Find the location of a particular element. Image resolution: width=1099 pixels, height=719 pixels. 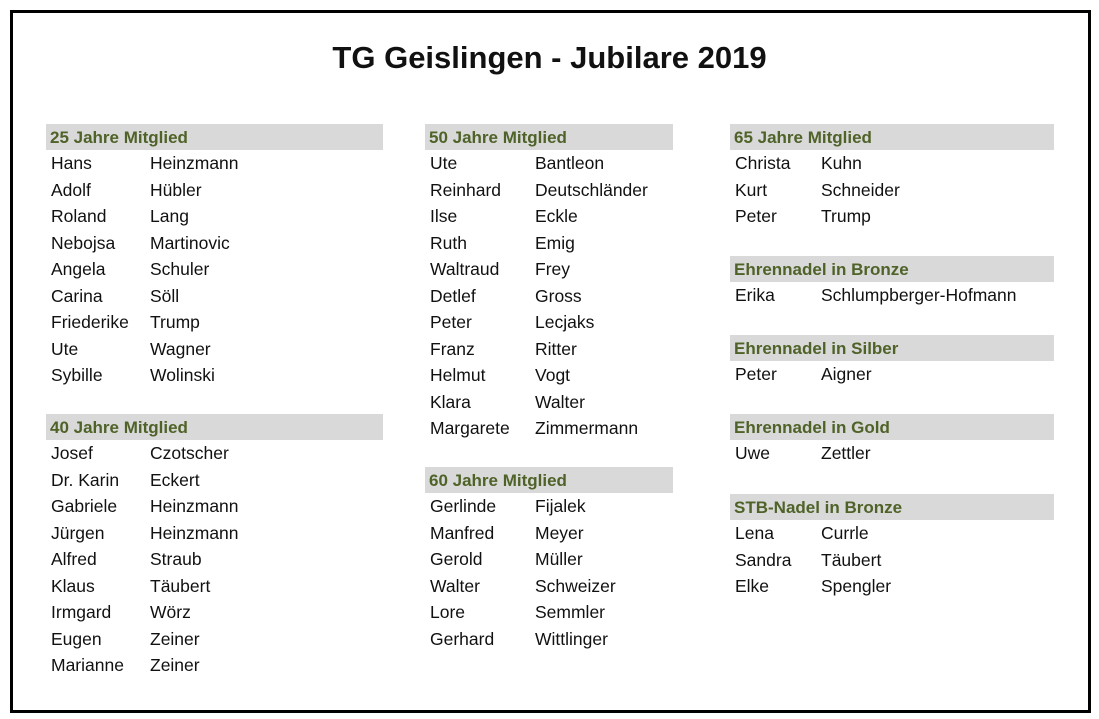

section-heading: 50 Jahre Mitglied is located at coordinates (549, 137).